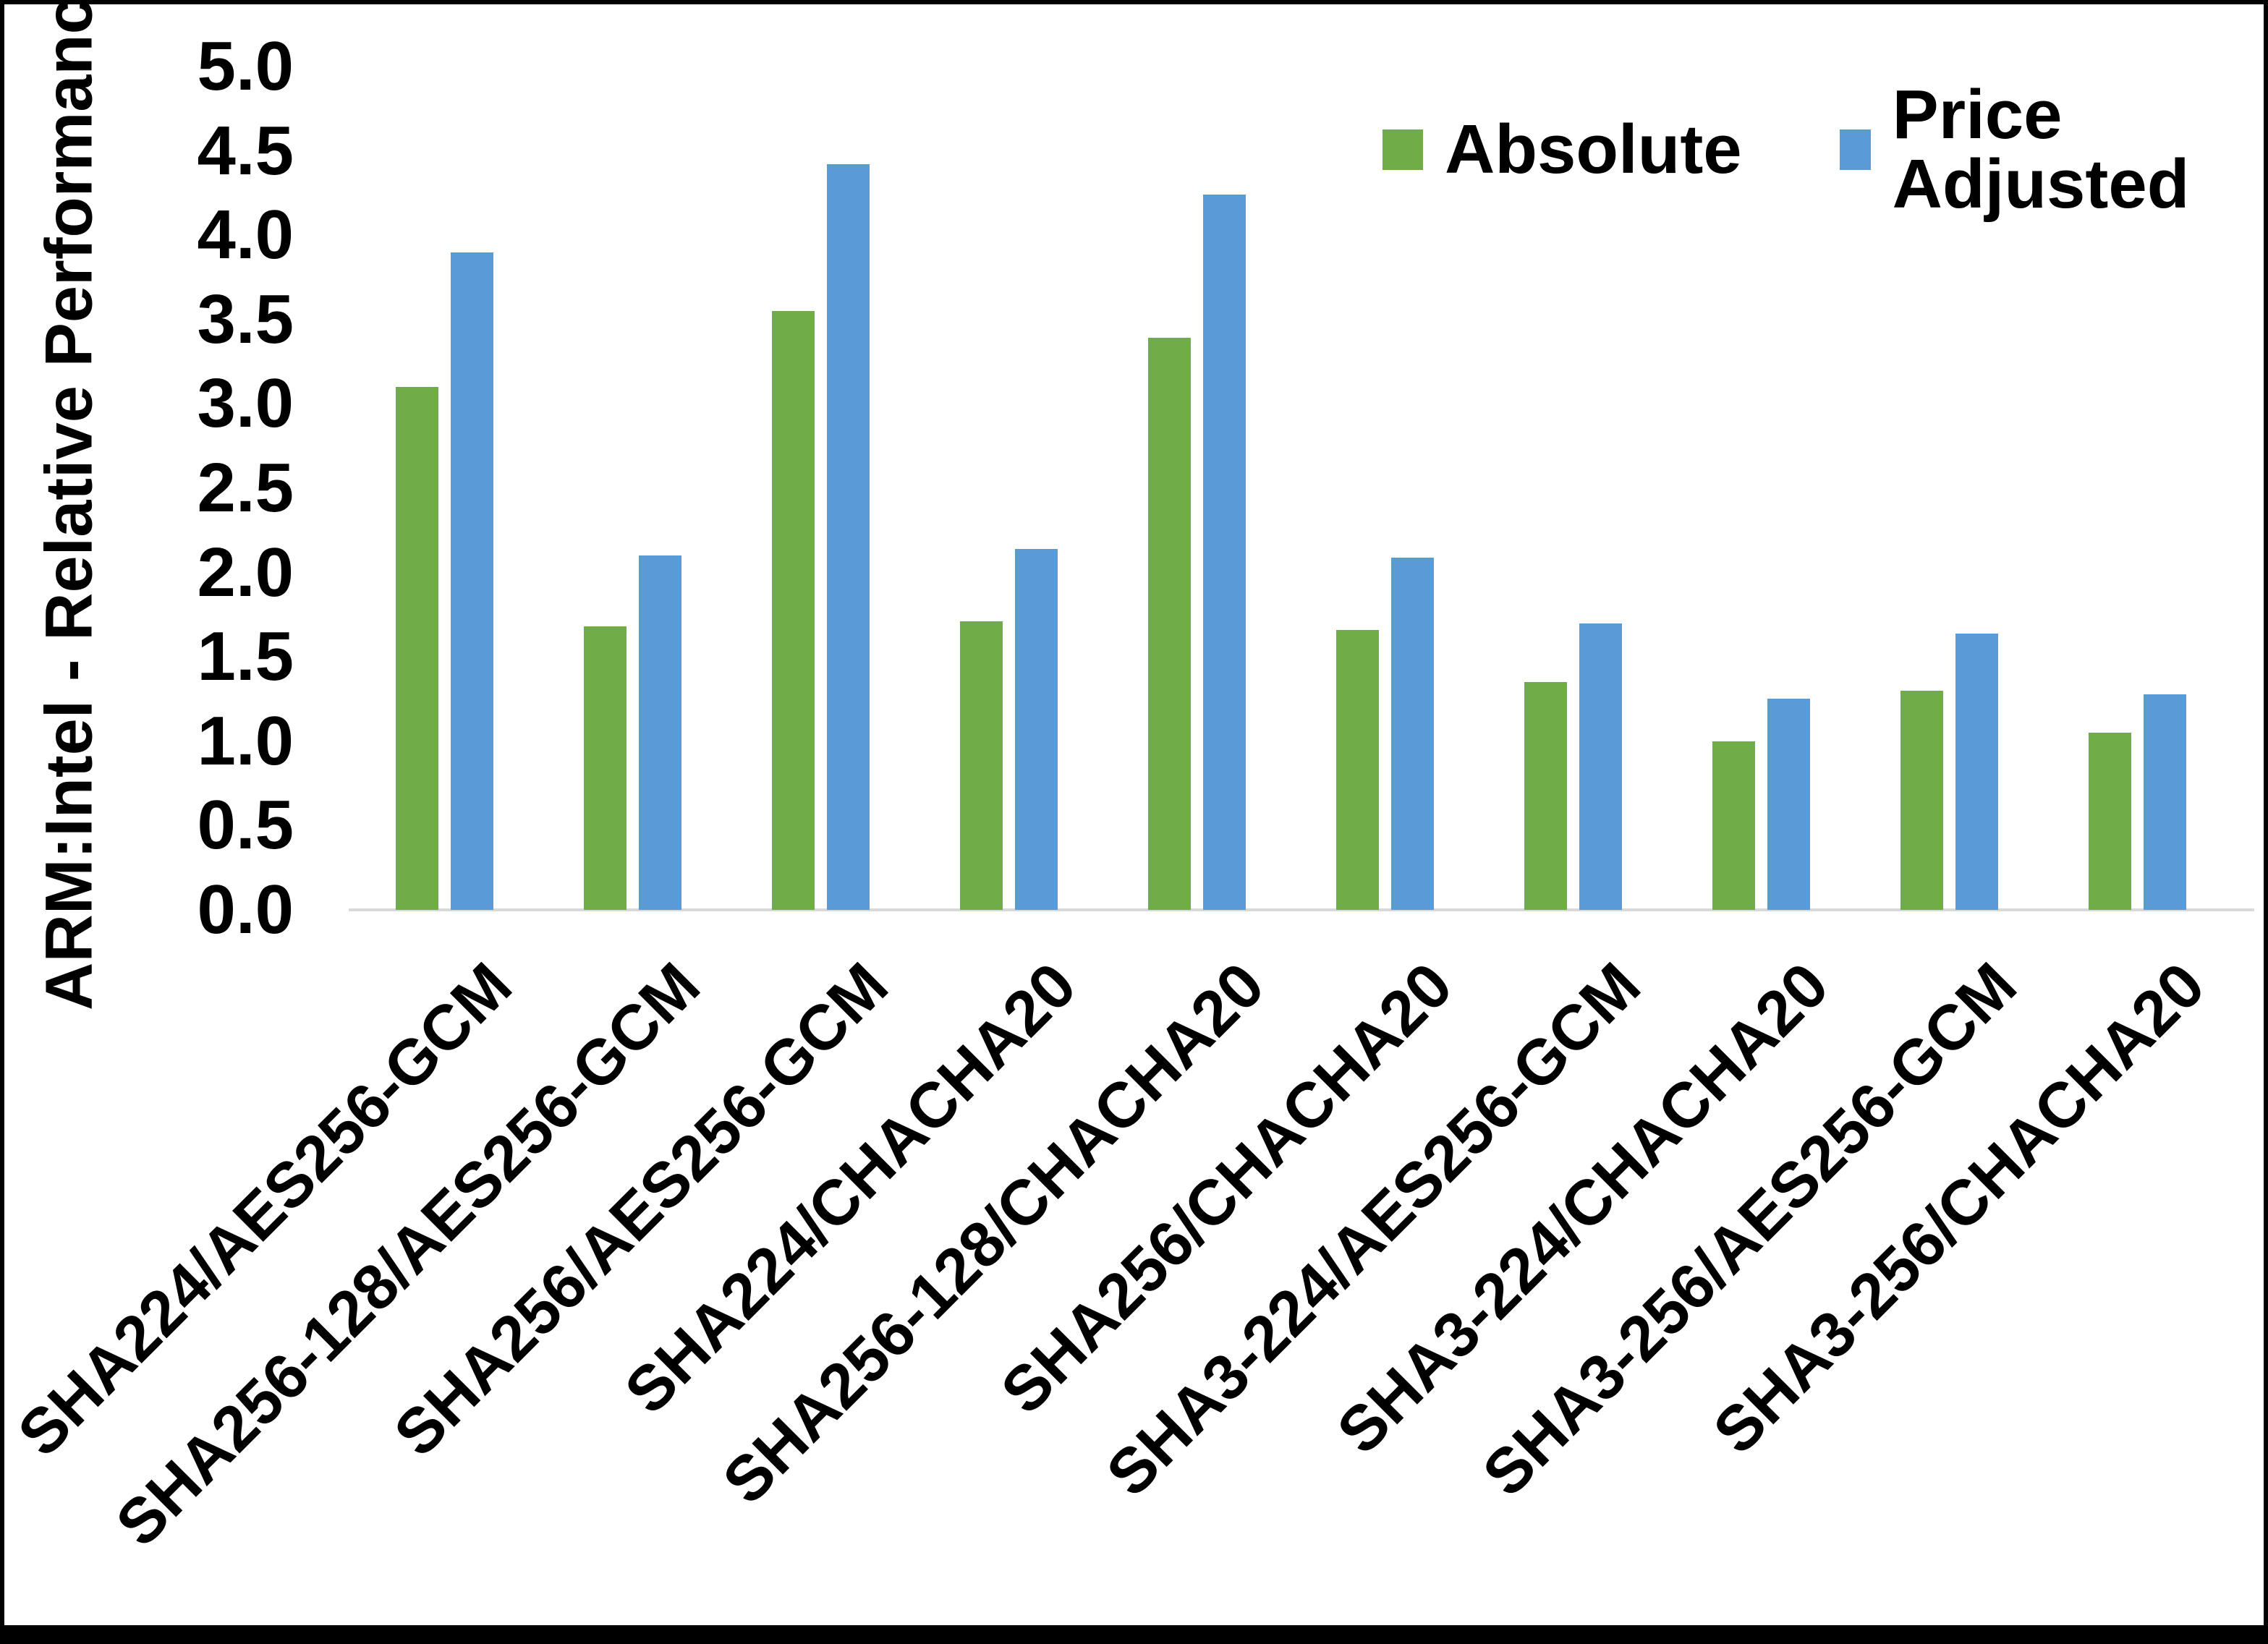 The height and width of the screenshot is (1644, 2268). What do you see at coordinates (245, 404) in the screenshot?
I see `y-tick-label: 3.0` at bounding box center [245, 404].